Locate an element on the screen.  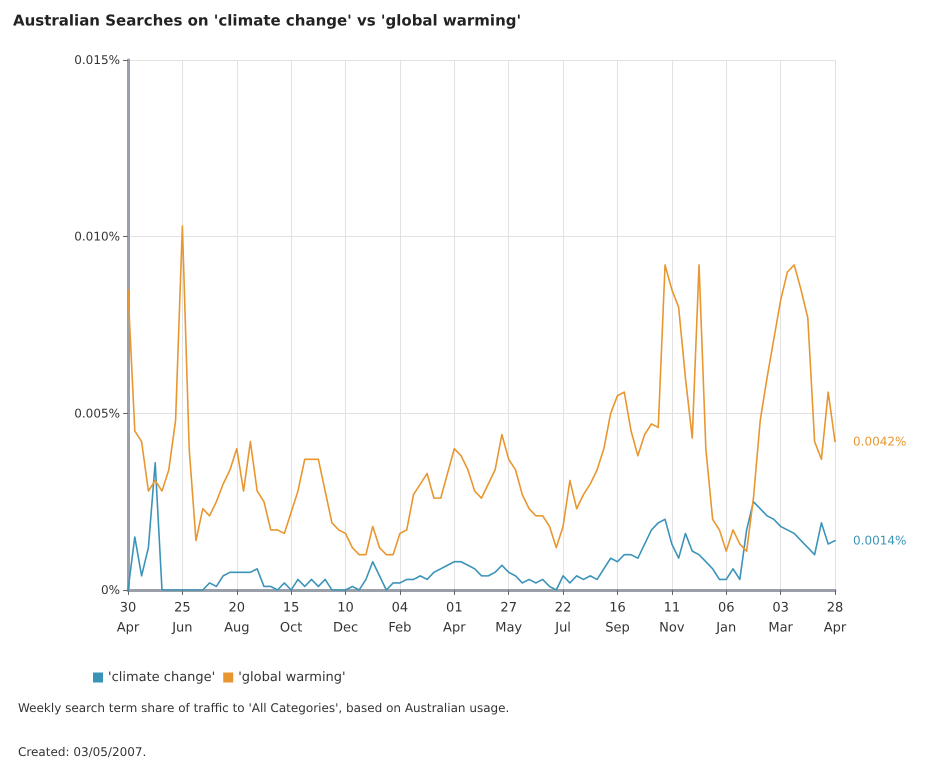
x-tick-label: 11 Nov is located at coordinates (672, 618).